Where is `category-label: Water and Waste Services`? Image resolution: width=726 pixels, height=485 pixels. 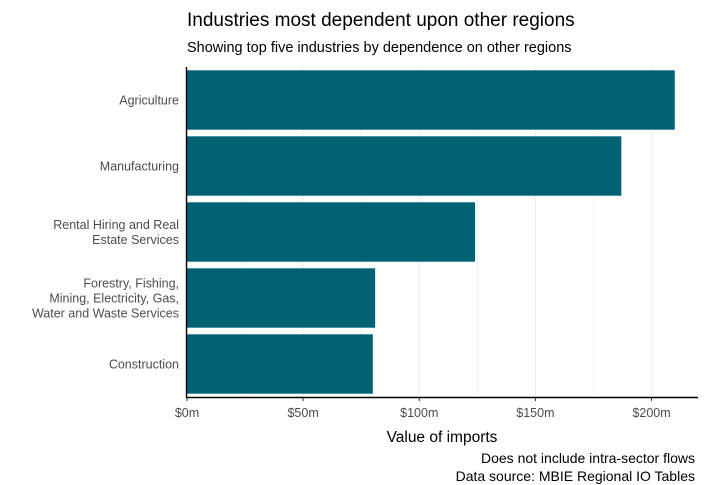
category-label: Water and Waste Services is located at coordinates (105, 314).